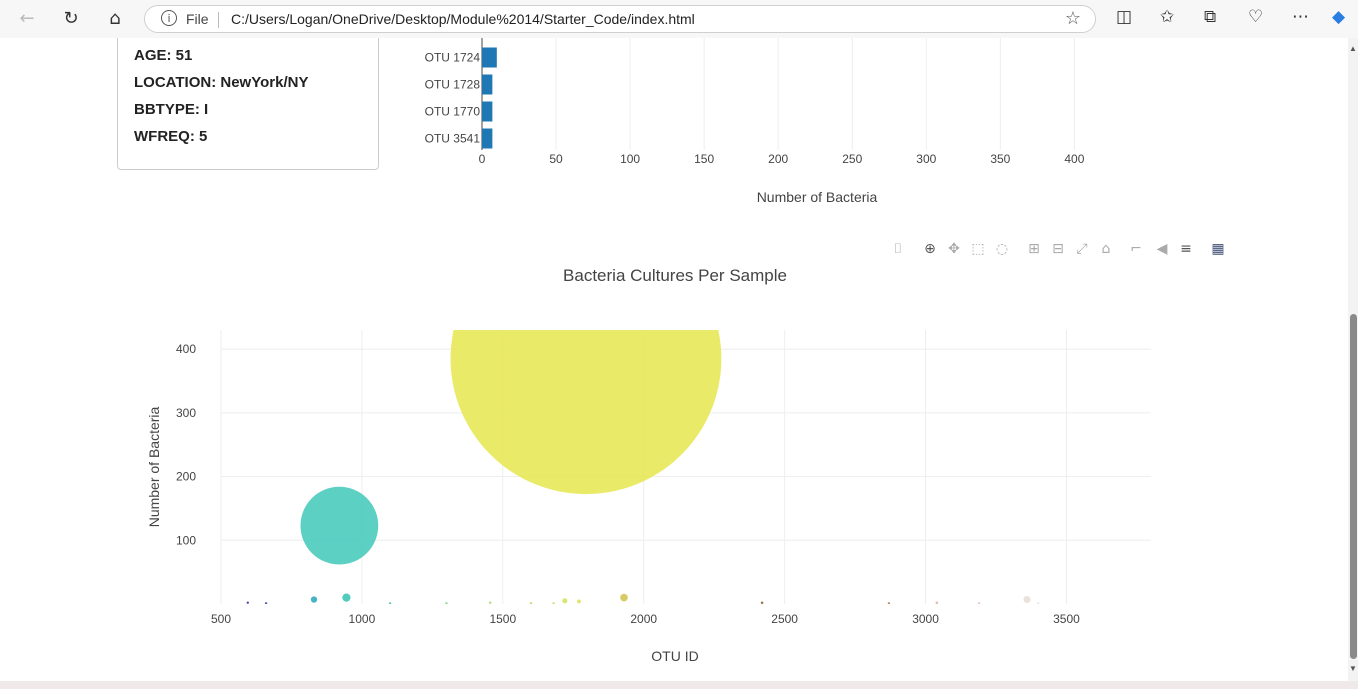  I want to click on bubble-x-tick-label: 2500, so click(784, 619).